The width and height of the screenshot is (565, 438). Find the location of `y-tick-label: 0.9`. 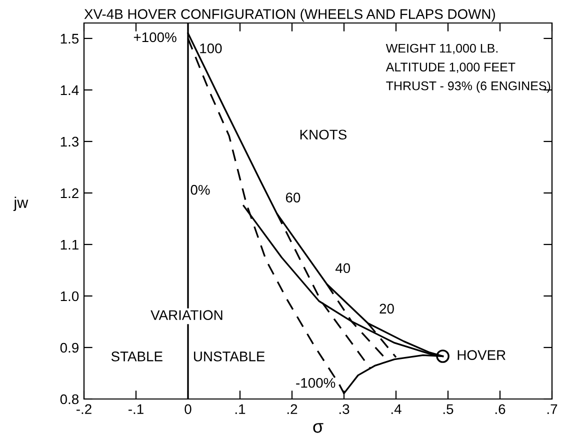

y-tick-label: 0.9 is located at coordinates (69, 347).